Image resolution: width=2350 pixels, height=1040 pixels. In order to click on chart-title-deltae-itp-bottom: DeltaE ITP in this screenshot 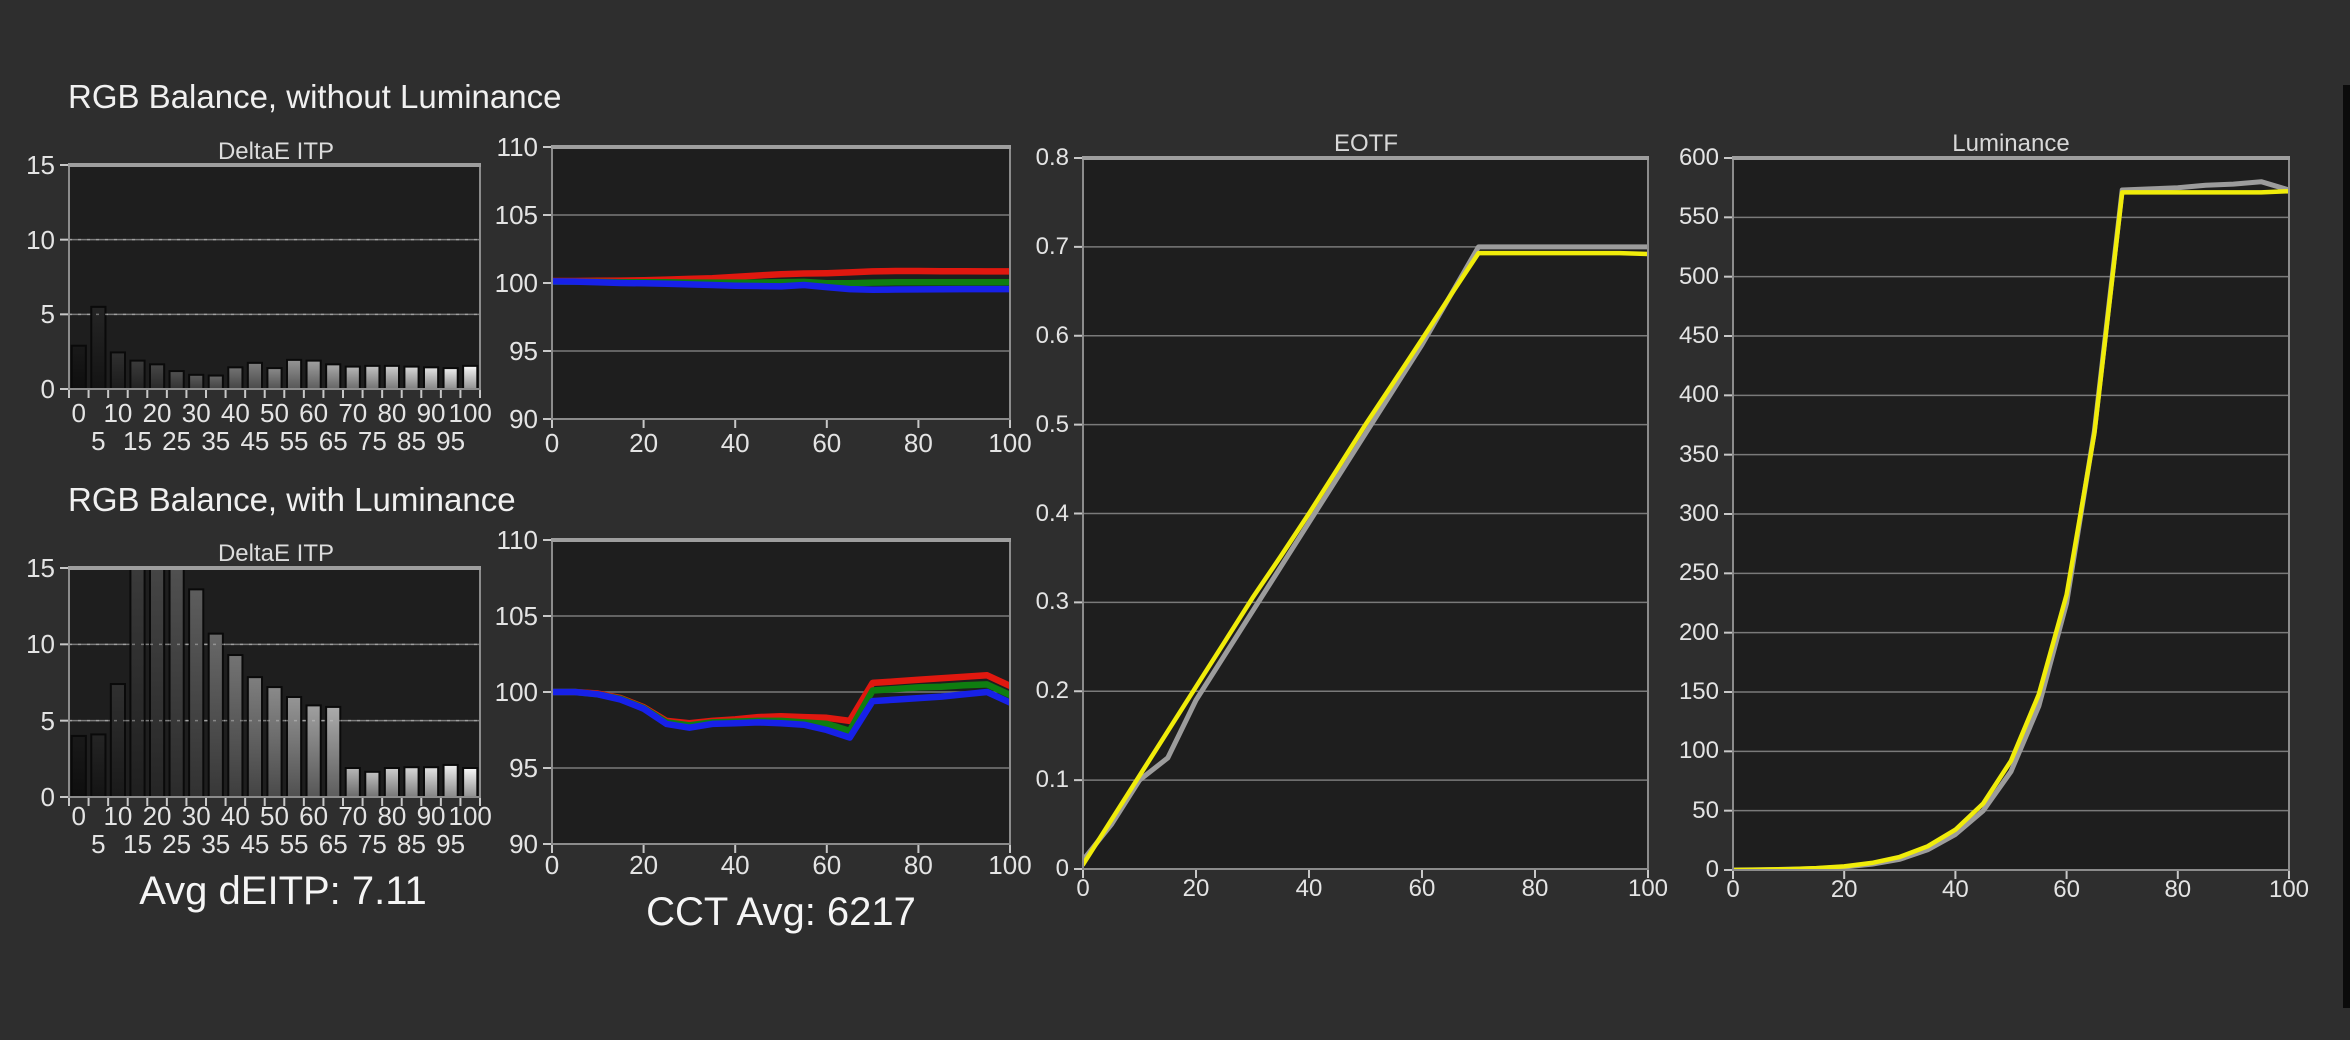, I will do `click(276, 553)`.